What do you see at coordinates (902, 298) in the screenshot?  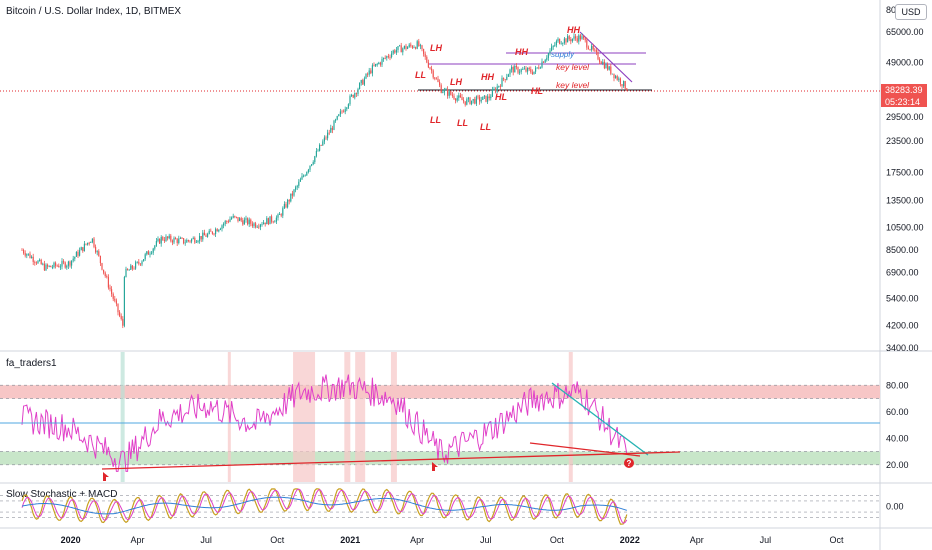 I see `price-tick-label: 5400.00` at bounding box center [902, 298].